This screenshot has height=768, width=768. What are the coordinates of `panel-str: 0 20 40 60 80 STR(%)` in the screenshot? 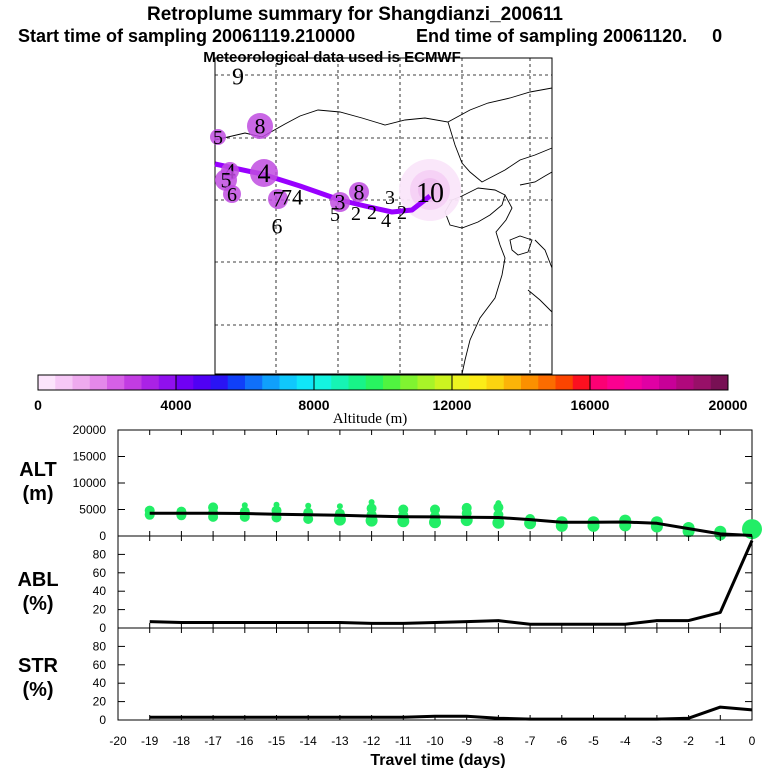 It's located at (385, 677).